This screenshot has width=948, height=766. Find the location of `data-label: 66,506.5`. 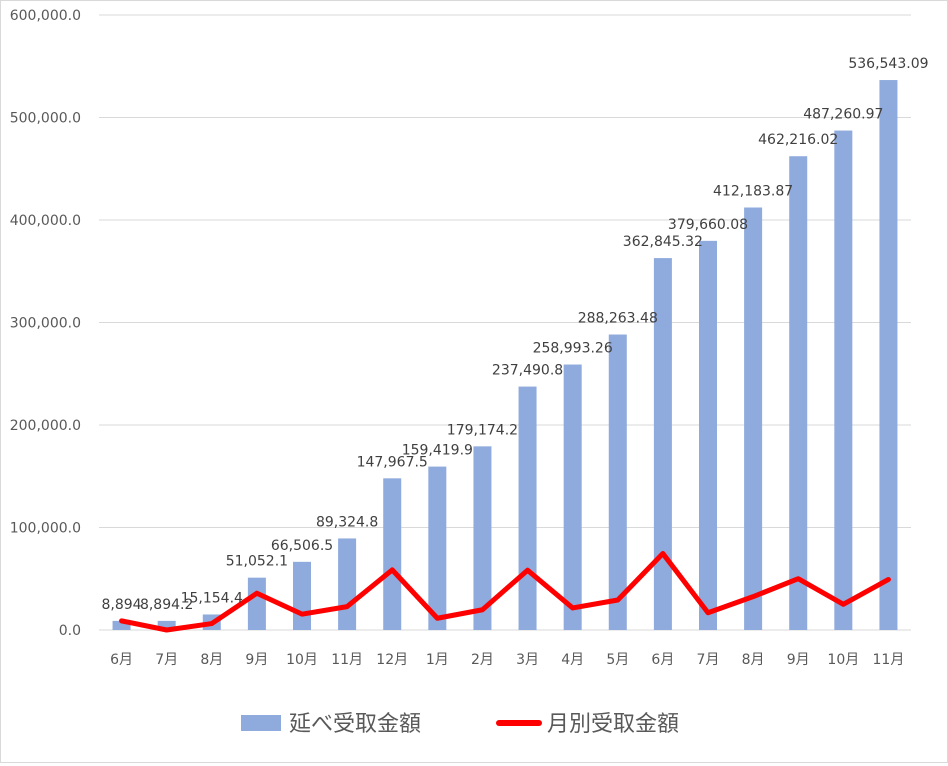

data-label: 66,506.5 is located at coordinates (302, 546).